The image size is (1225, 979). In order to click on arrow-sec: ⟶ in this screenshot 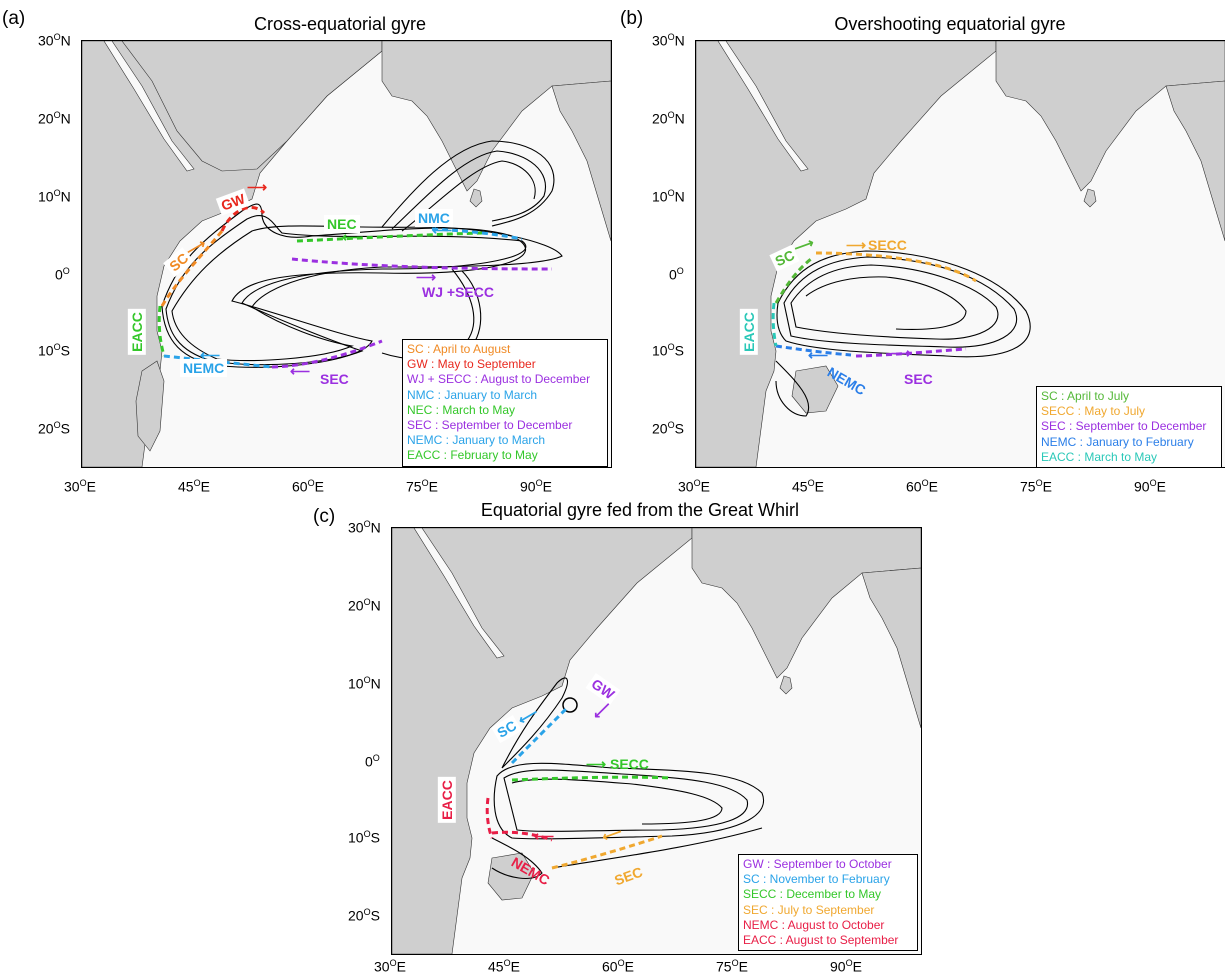, I will do `click(901, 353)`.